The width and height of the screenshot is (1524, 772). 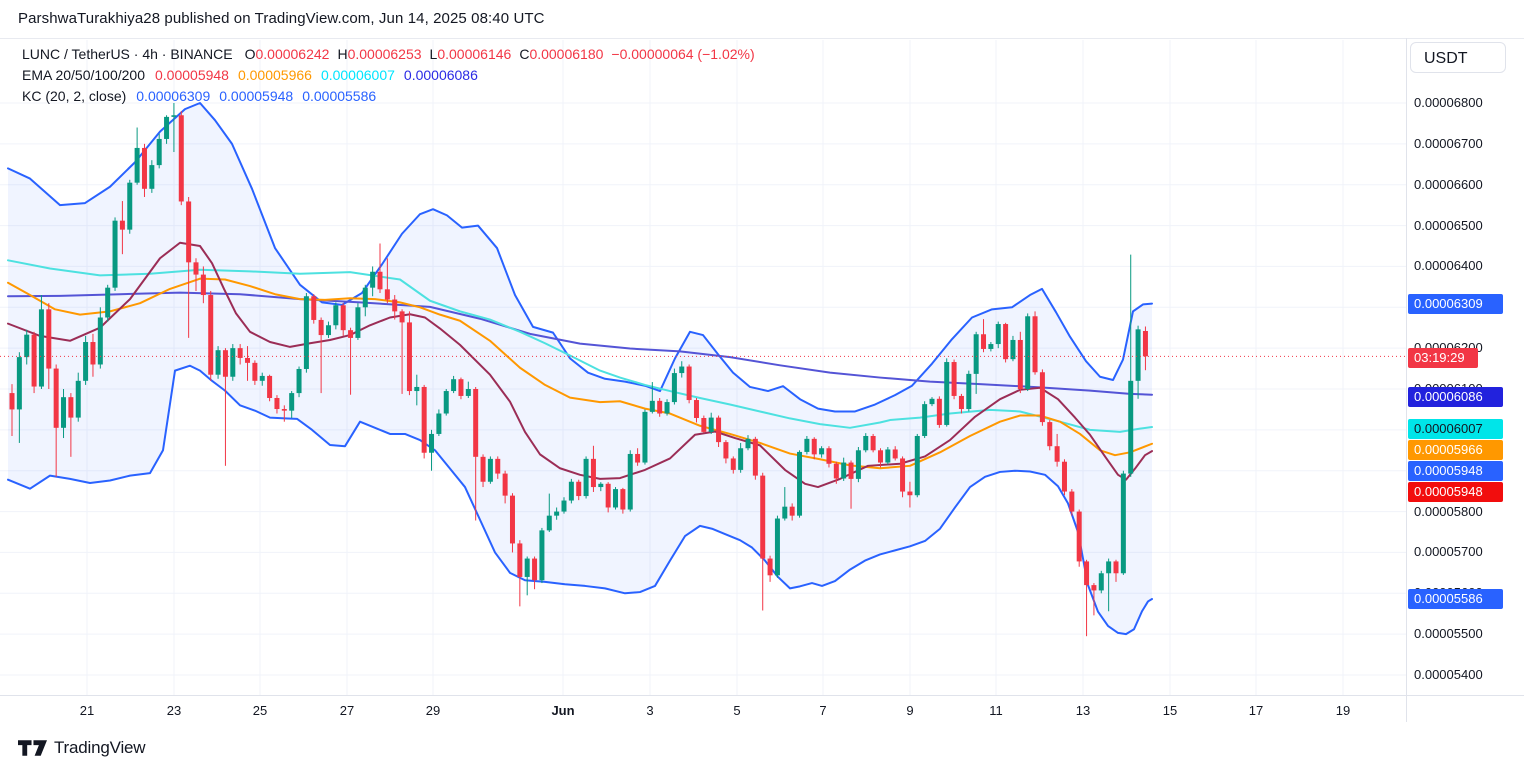 I want to click on tradingview-logo: TradingView, so click(x=82, y=748).